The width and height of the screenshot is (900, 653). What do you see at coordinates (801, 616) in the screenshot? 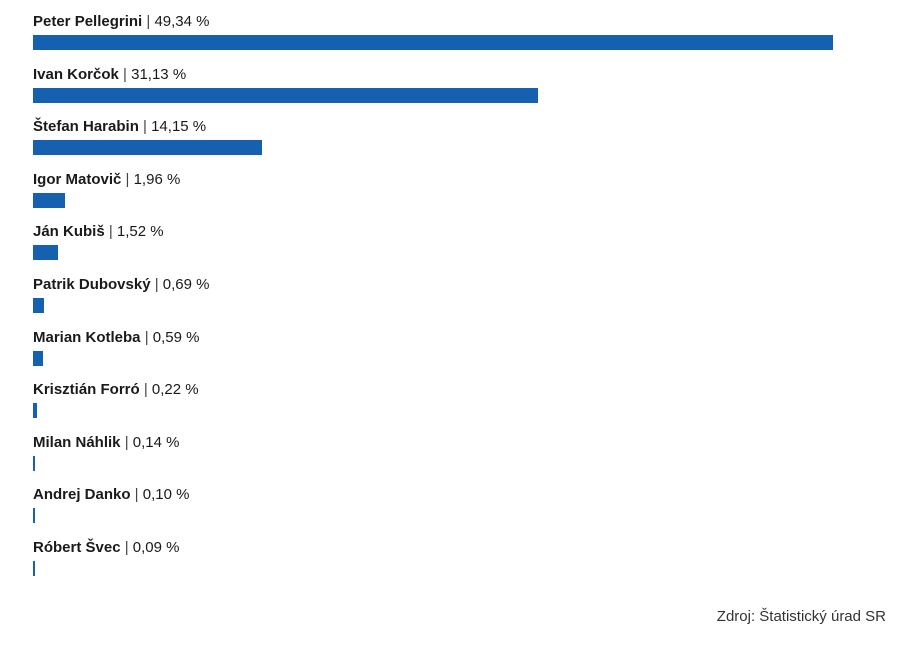
I see `source-note: Zdroj: Štatistický úrad SR` at bounding box center [801, 616].